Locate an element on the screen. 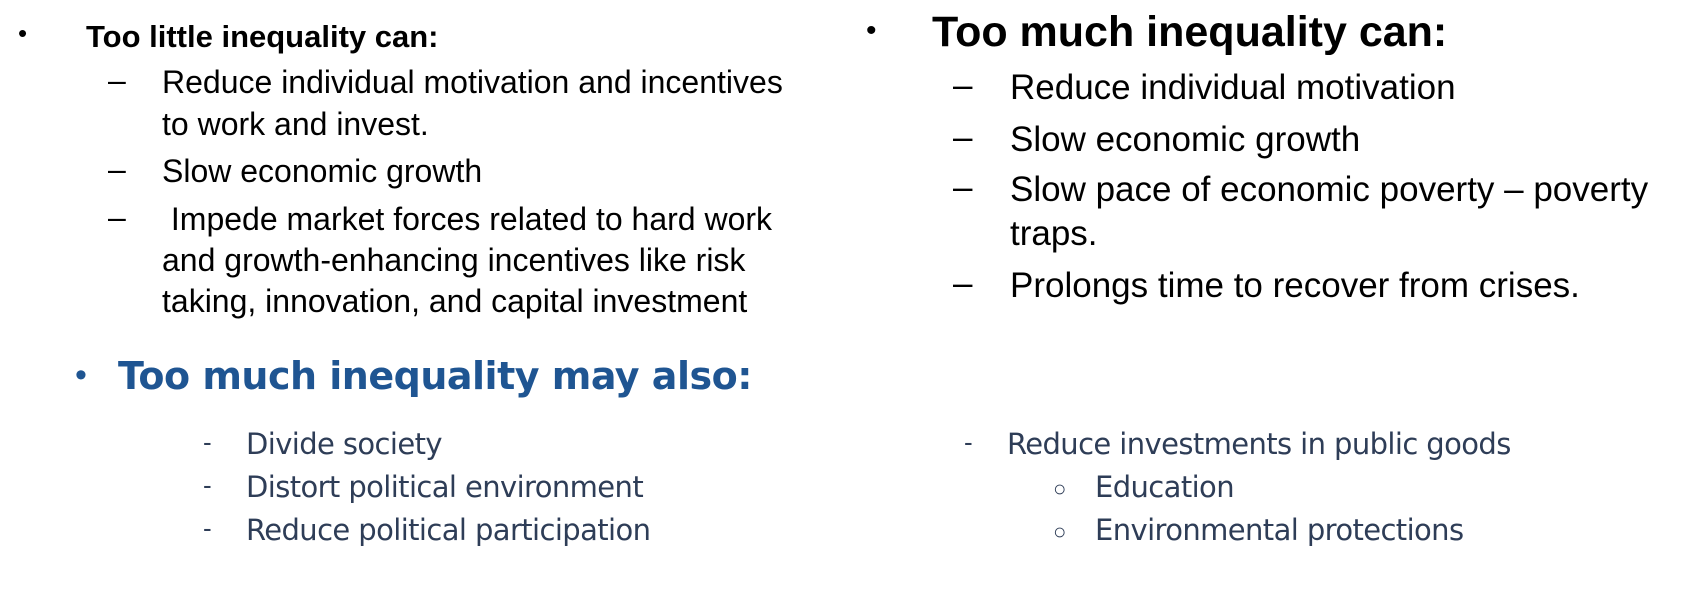 The width and height of the screenshot is (1686, 590). bottom-left-item-1: Divide society is located at coordinates (344, 444).